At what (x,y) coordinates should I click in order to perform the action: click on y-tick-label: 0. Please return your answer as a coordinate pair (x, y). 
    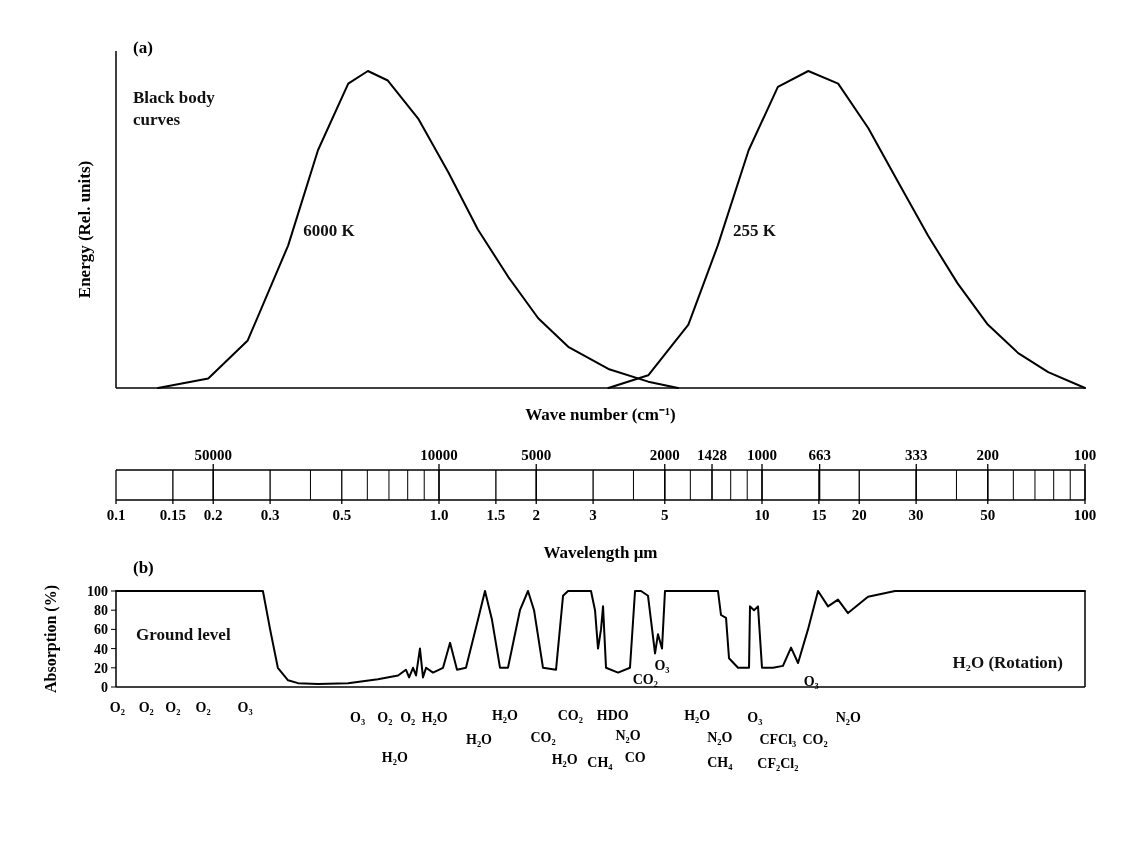
    Looking at the image, I should click on (104, 687).